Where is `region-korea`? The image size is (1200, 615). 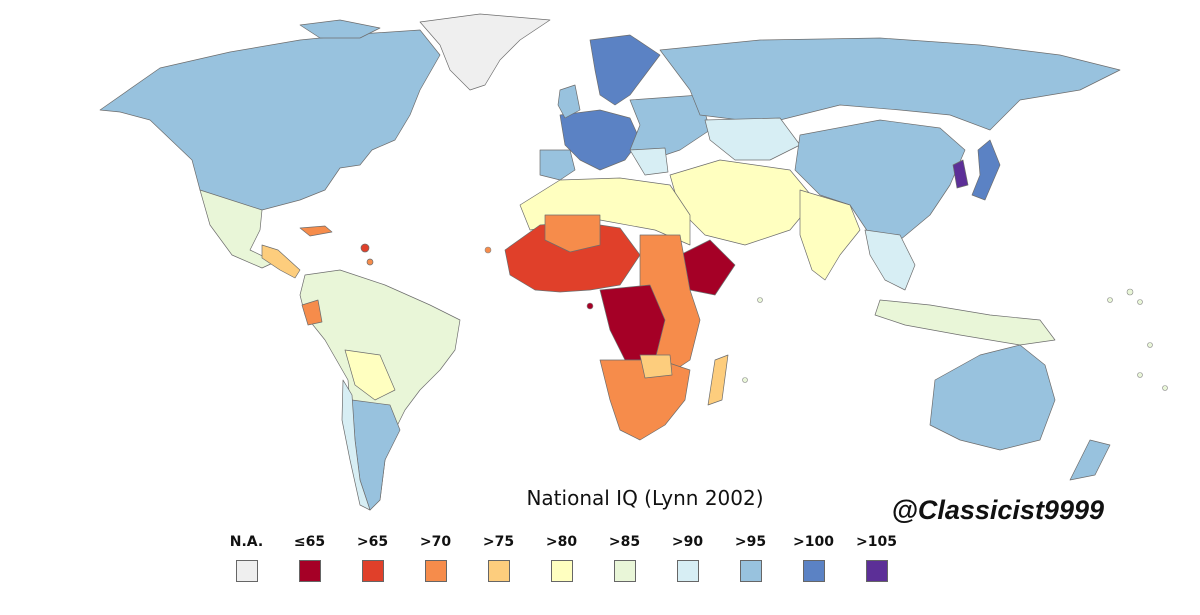 region-korea is located at coordinates (960, 174).